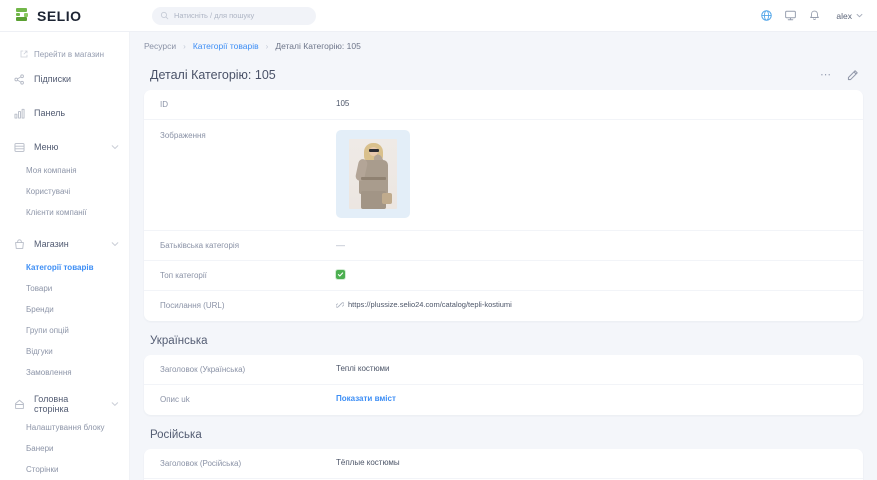  I want to click on sidebar-item-label: Головна сторінка, so click(51, 404).